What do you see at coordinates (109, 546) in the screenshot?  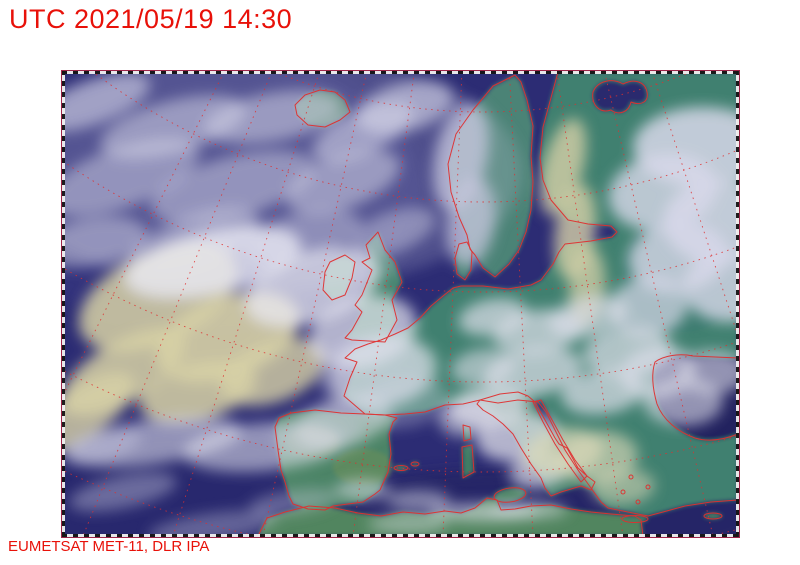 I see `attribution-text: EUMETSAT MET-11, DLR IPA` at bounding box center [109, 546].